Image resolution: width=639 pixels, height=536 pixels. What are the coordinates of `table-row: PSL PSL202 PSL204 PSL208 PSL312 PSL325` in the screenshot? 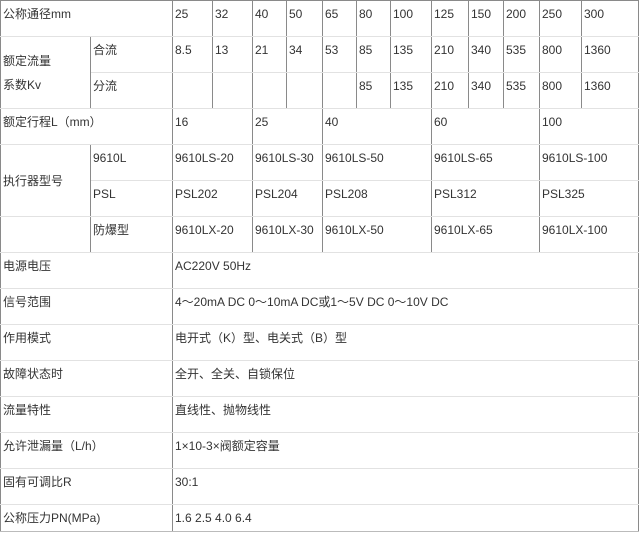 It's located at (320, 198).